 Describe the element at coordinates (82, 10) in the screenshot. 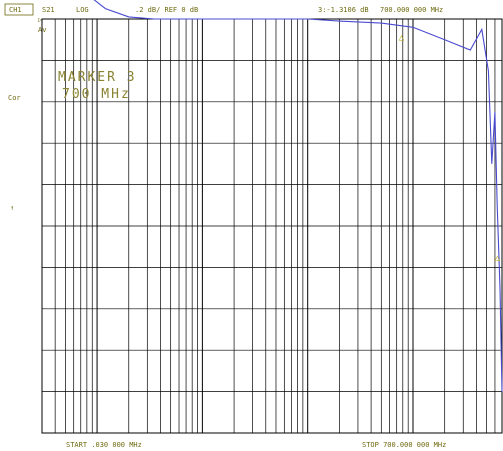

I see `format-label: LOG` at that location.